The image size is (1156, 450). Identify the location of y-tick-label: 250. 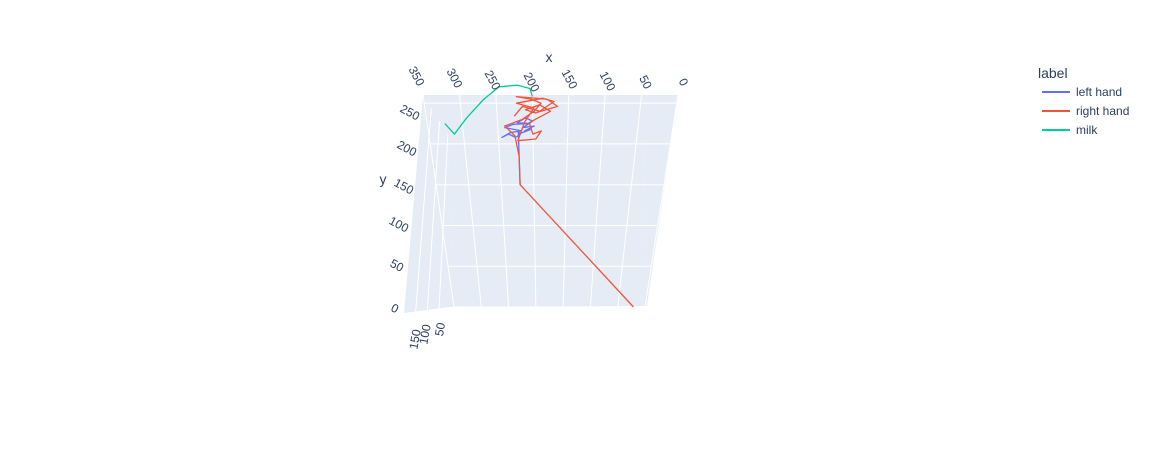
(410, 113).